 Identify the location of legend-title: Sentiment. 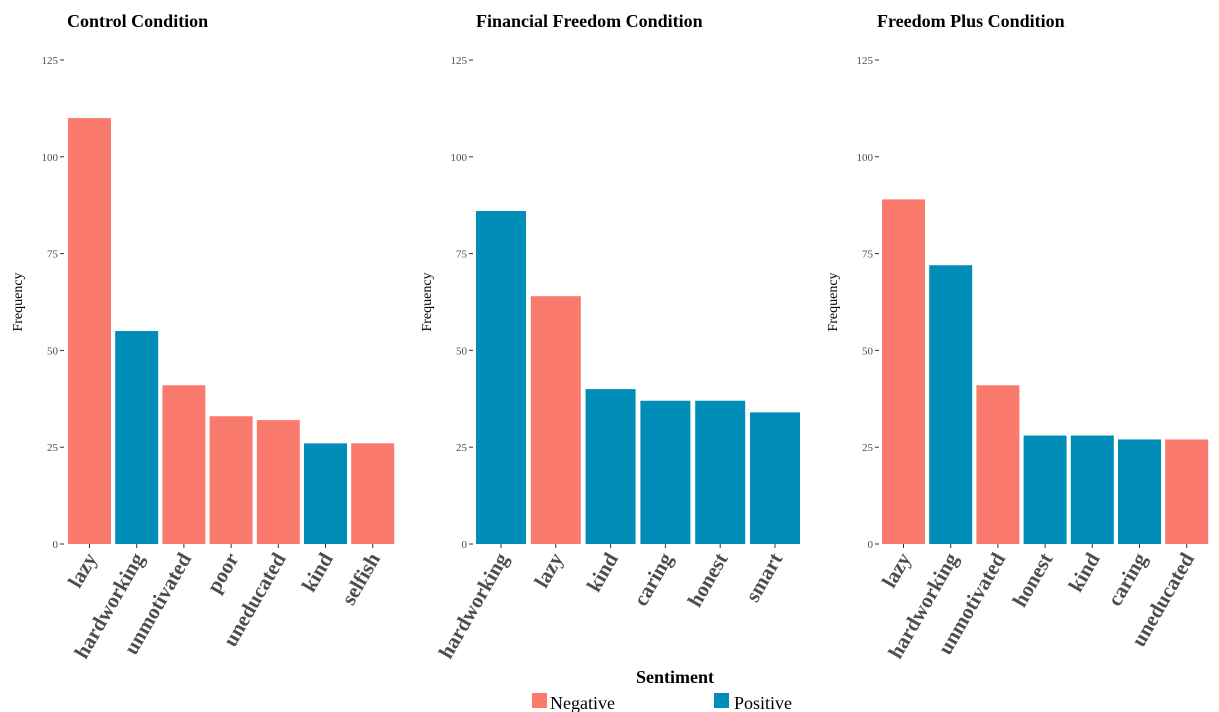
(675, 677).